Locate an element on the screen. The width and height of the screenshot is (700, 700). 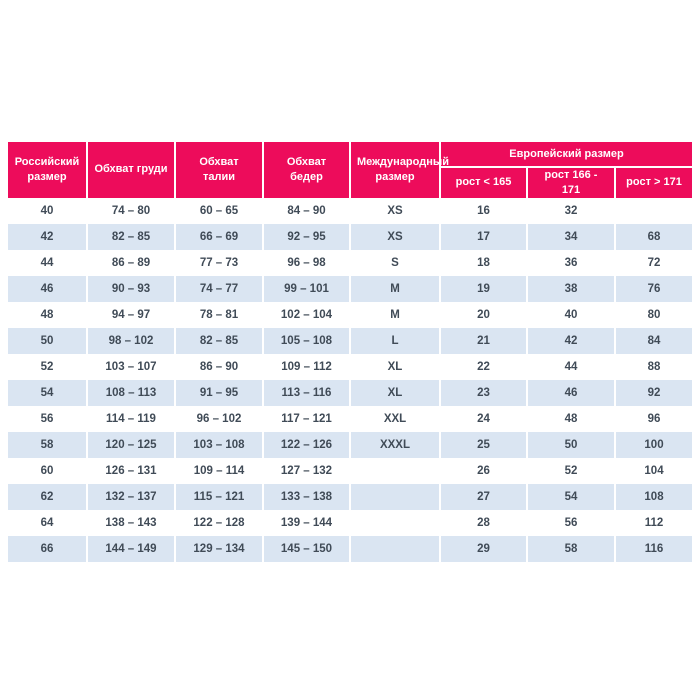
table-row: 52 103 – 107 86 – 90 109 – 112 XL 22 44 88 is located at coordinates (350, 366).